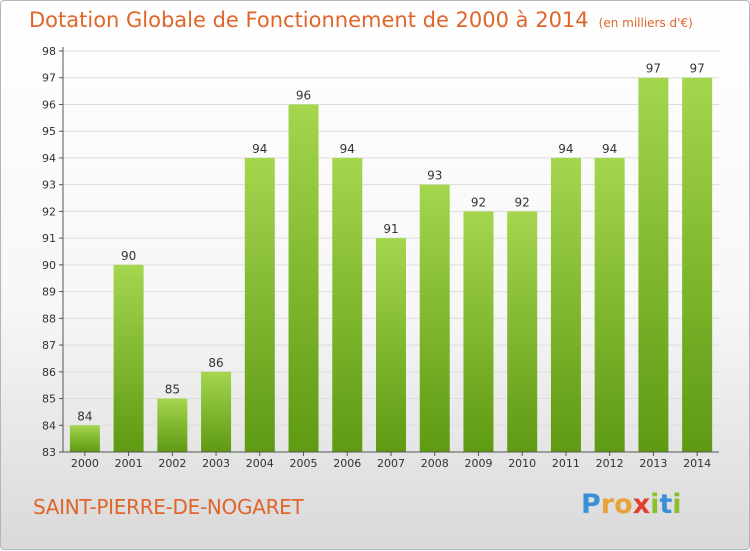  Describe the element at coordinates (522, 331) in the screenshot. I see `bar-2010` at that location.